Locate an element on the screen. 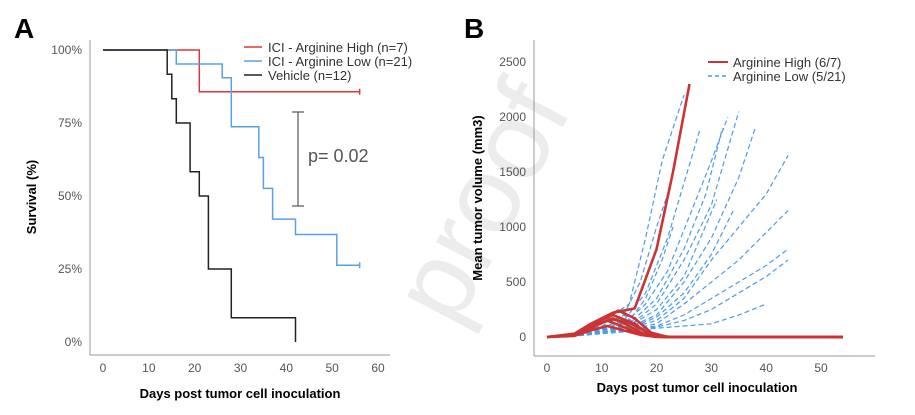 This screenshot has width=915, height=415. legend-item-arginine-low: Arginine Low (5/21) is located at coordinates (777, 76).